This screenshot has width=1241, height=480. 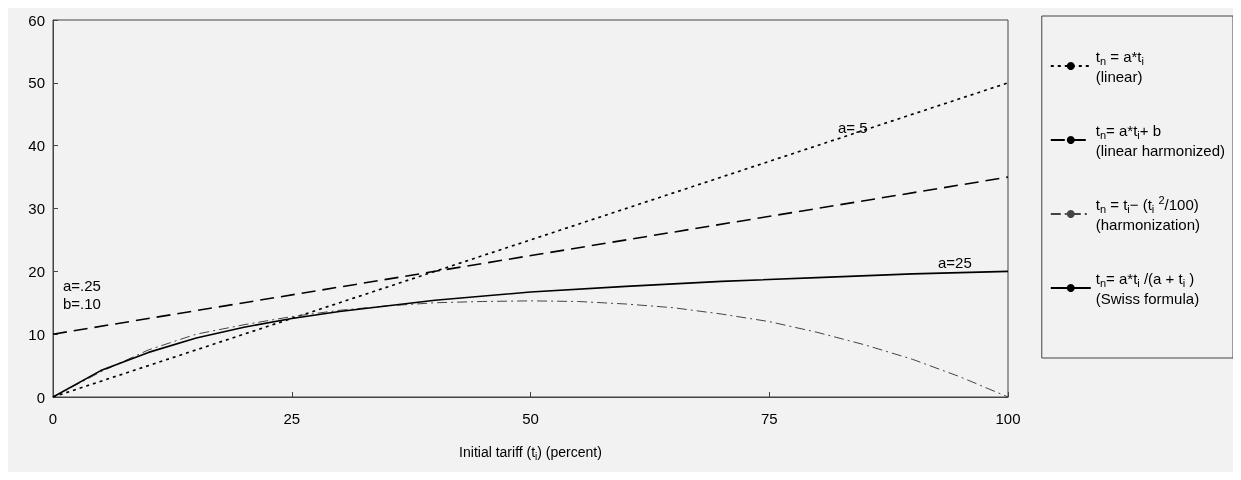 What do you see at coordinates (36, 146) in the screenshot?
I see `y-tick-label: 40` at bounding box center [36, 146].